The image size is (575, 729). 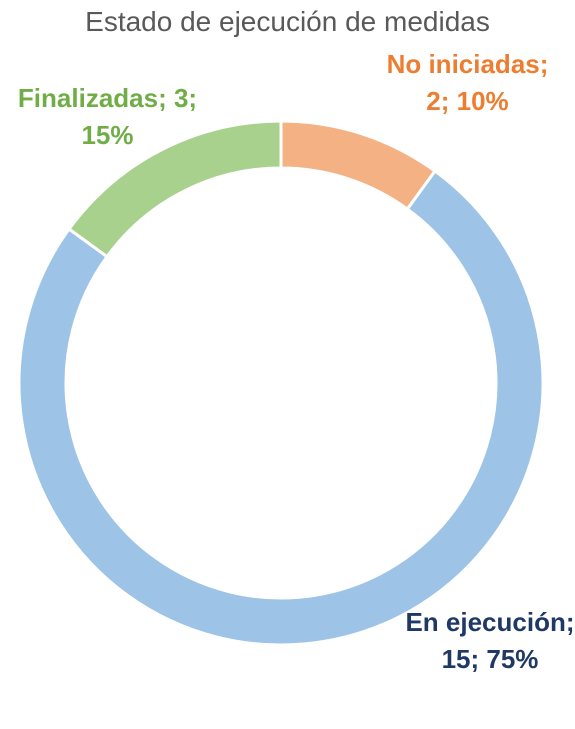 What do you see at coordinates (467, 82) in the screenshot?
I see `data-label: No iniciadas; 2; 10%` at bounding box center [467, 82].